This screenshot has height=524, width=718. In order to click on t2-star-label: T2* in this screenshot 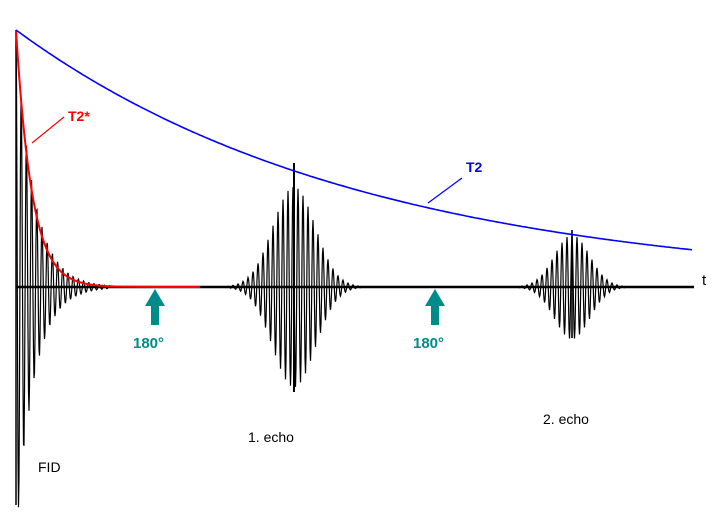, I will do `click(79, 116)`.